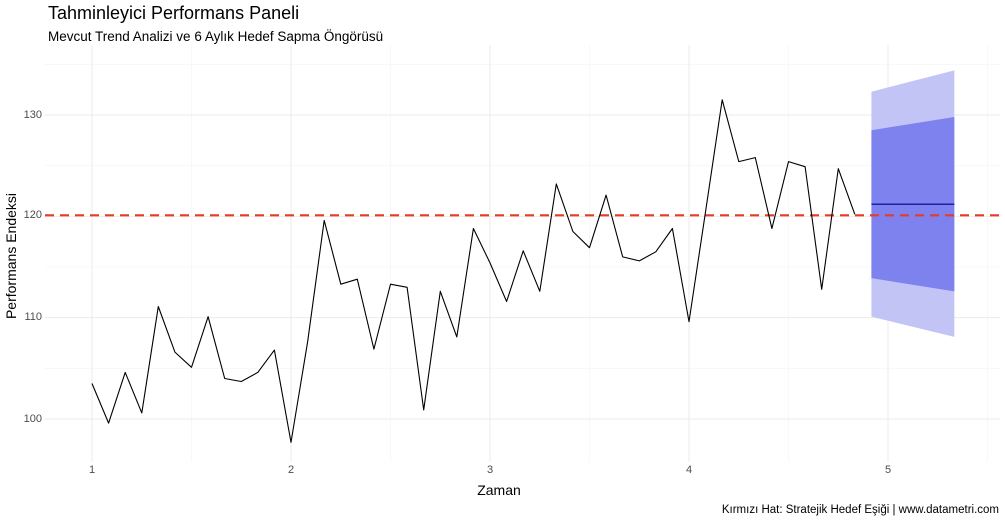 The image size is (1005, 523). What do you see at coordinates (689, 470) in the screenshot?
I see `x-tick-label: 4` at bounding box center [689, 470].